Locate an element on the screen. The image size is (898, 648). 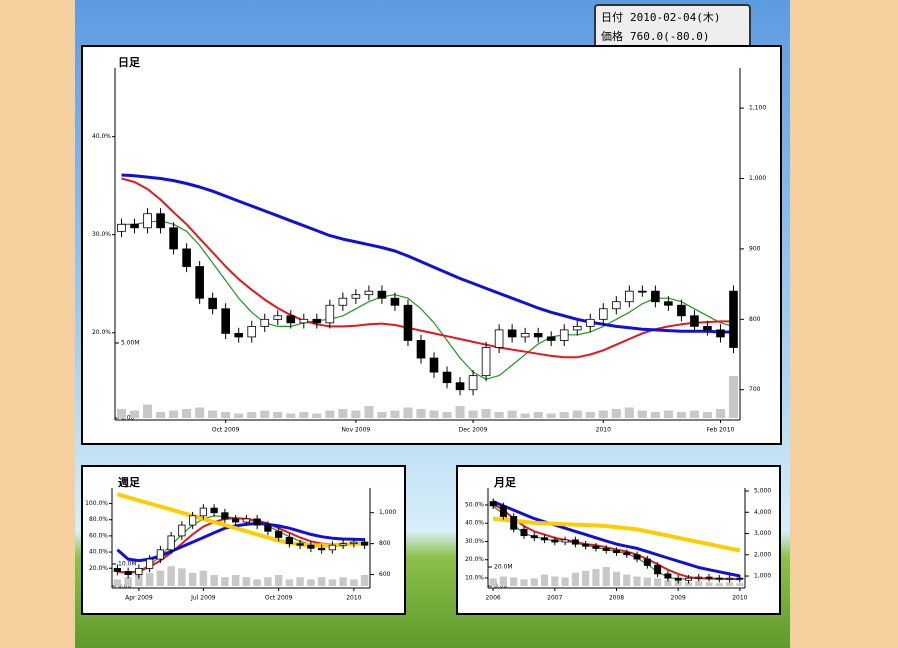
x-tick-label: Feb 2010 is located at coordinates (721, 430).